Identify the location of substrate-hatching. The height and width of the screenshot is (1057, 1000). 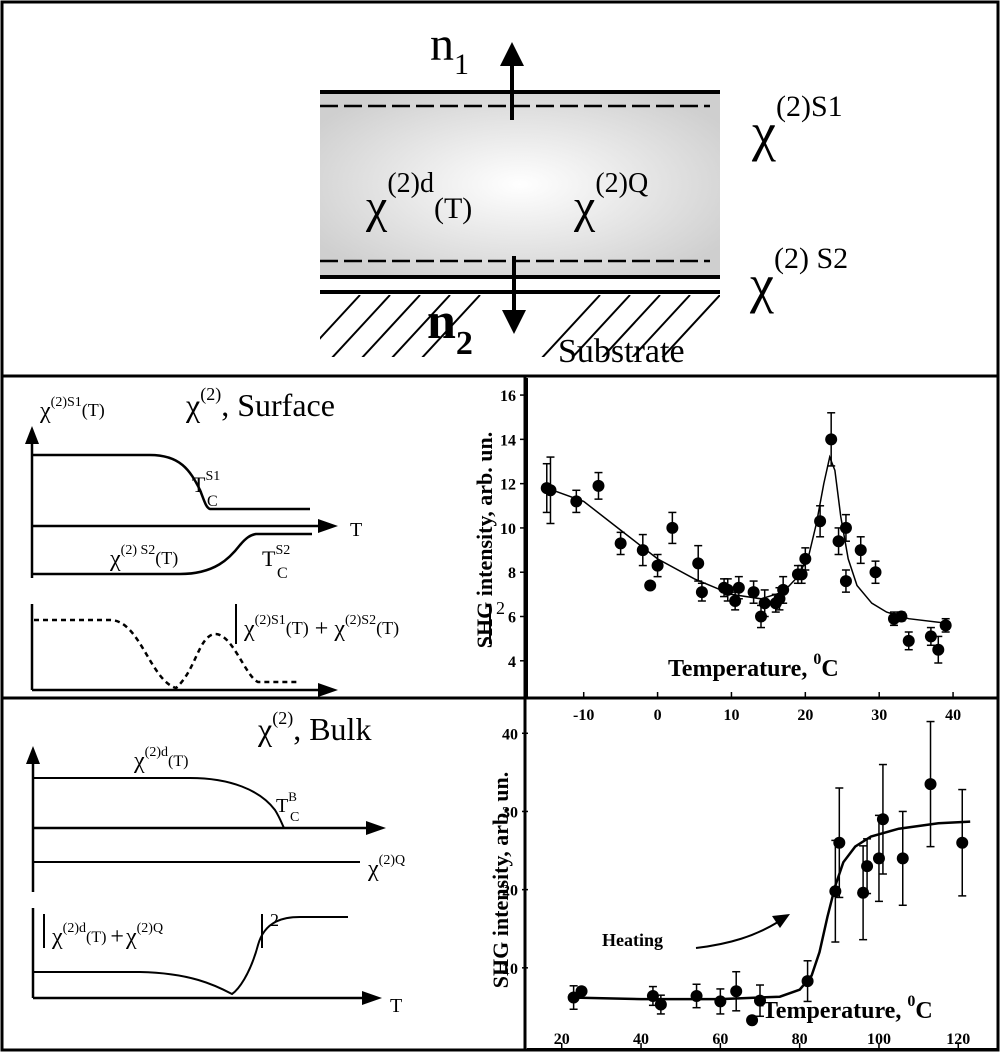
(520, 326).